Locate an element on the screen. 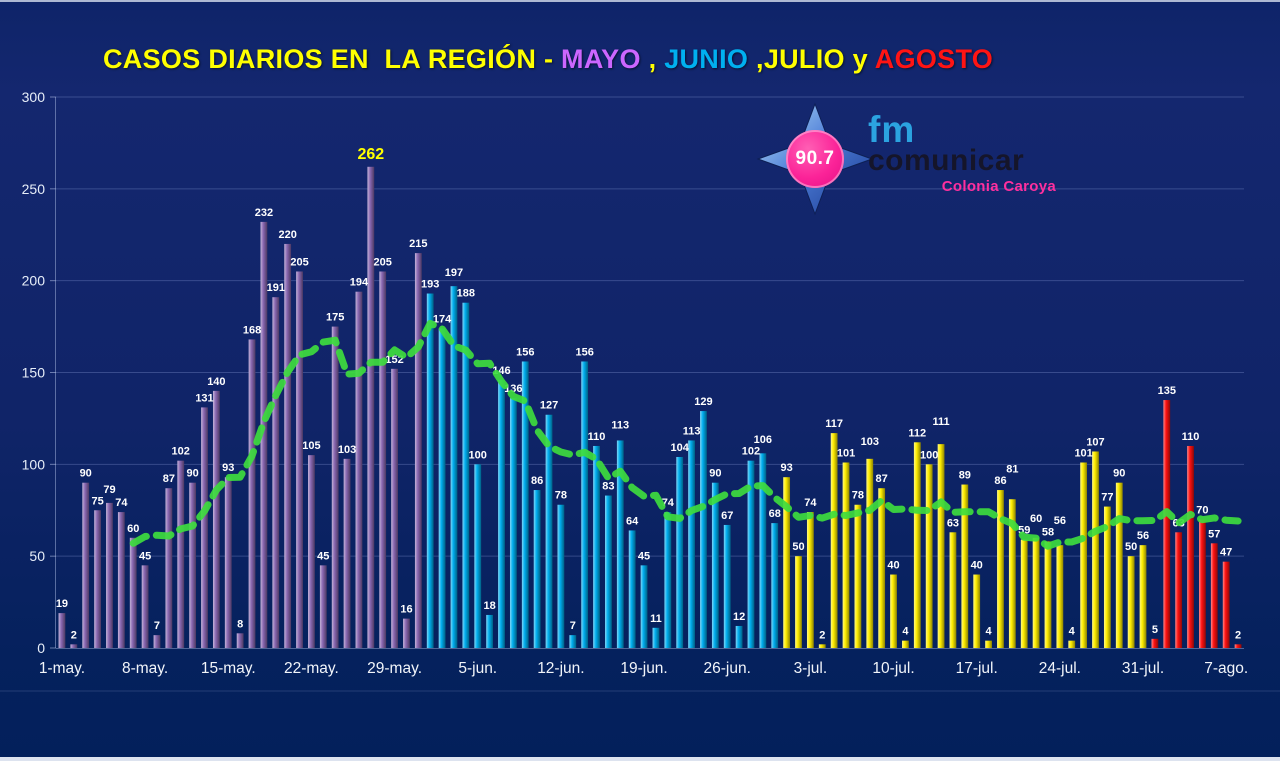  bar-julio-day6 is located at coordinates (846, 555).